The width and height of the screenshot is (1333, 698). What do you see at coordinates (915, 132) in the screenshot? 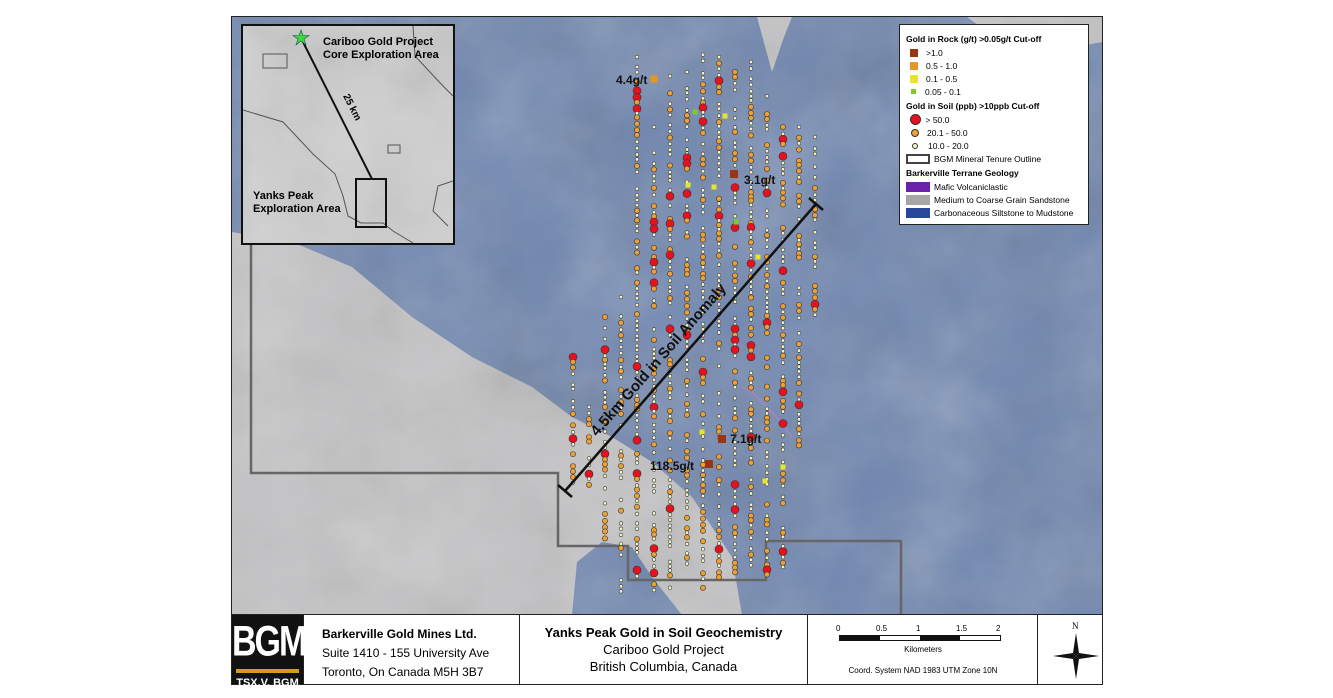
I see `soil-swatch` at bounding box center [915, 132].